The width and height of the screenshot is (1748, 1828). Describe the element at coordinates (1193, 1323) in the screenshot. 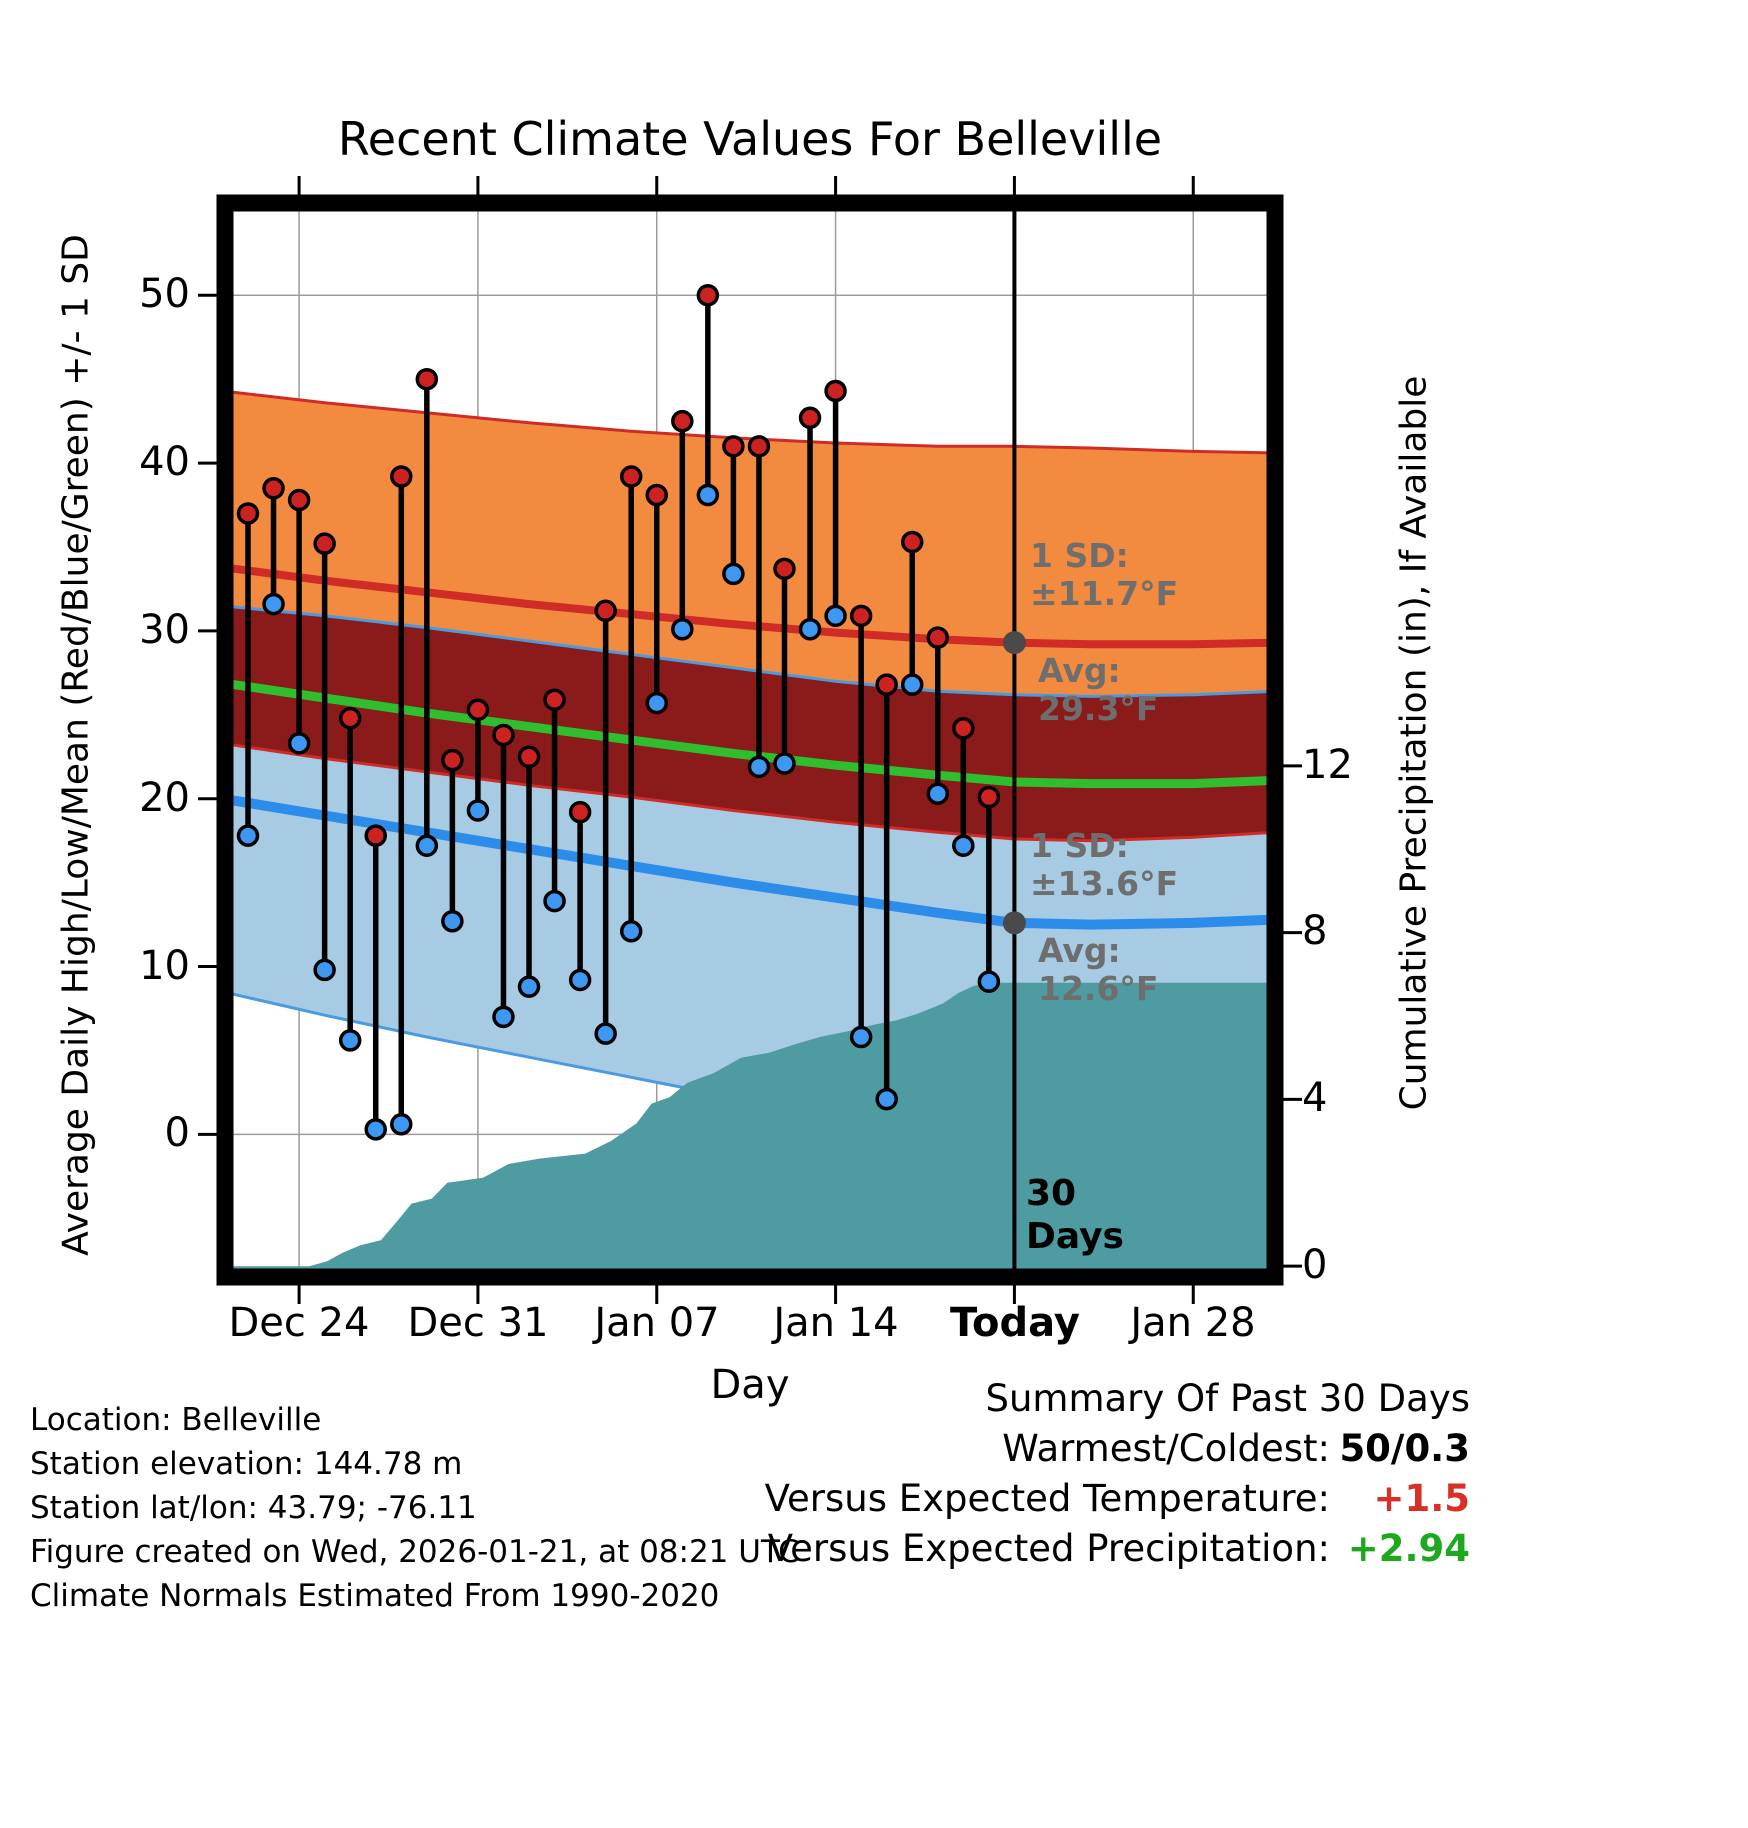

I see `x-tick-jan-28: Jan 28` at that location.